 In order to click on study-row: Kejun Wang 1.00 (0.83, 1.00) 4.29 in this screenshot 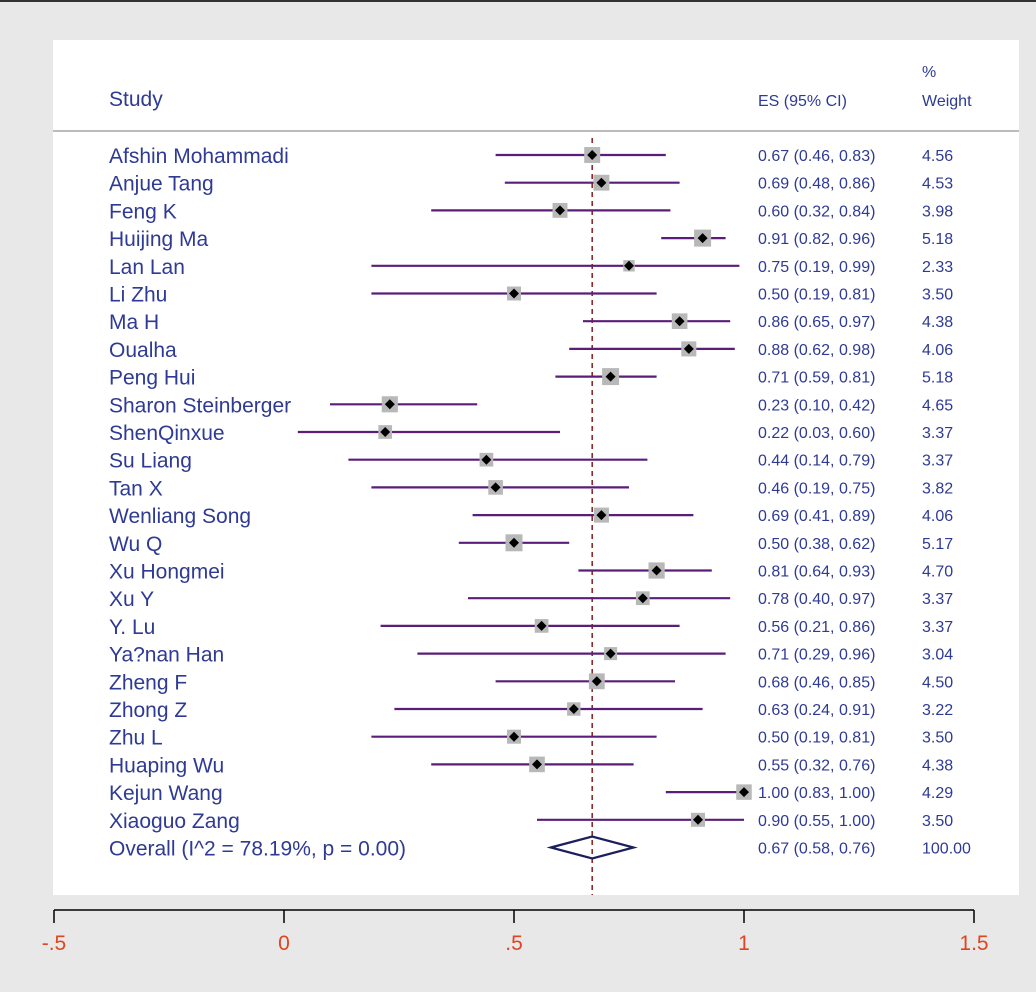, I will do `click(531, 793)`.